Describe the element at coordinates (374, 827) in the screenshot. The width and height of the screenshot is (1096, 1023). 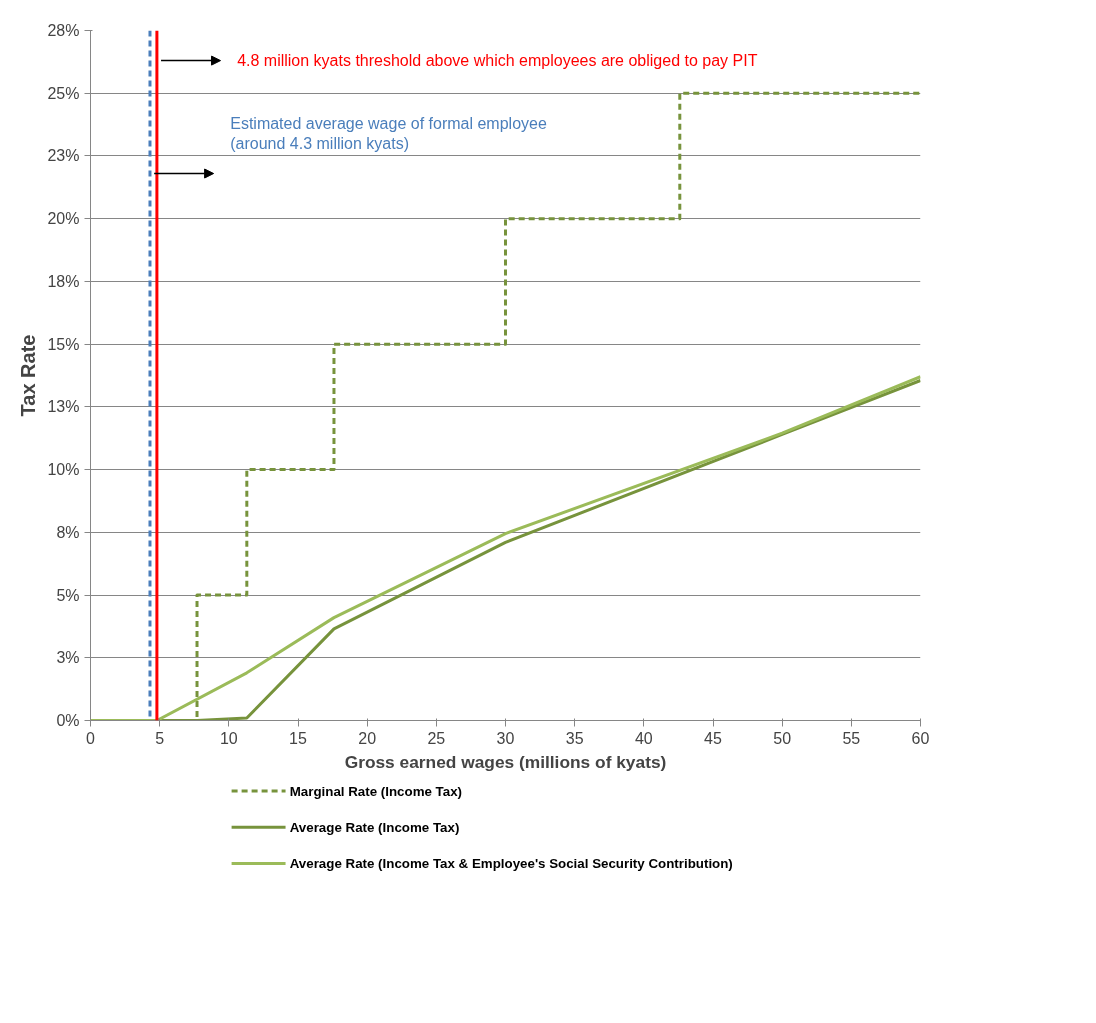
I see `legend-label: Average Rate (Income Tax)` at that location.